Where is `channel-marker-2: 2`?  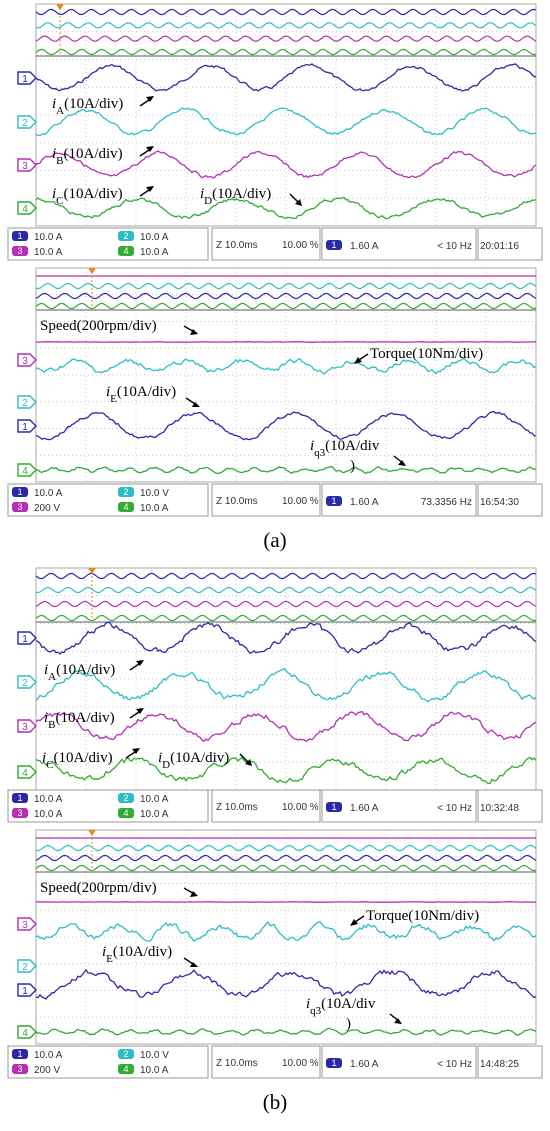 channel-marker-2: 2 is located at coordinates (27, 402).